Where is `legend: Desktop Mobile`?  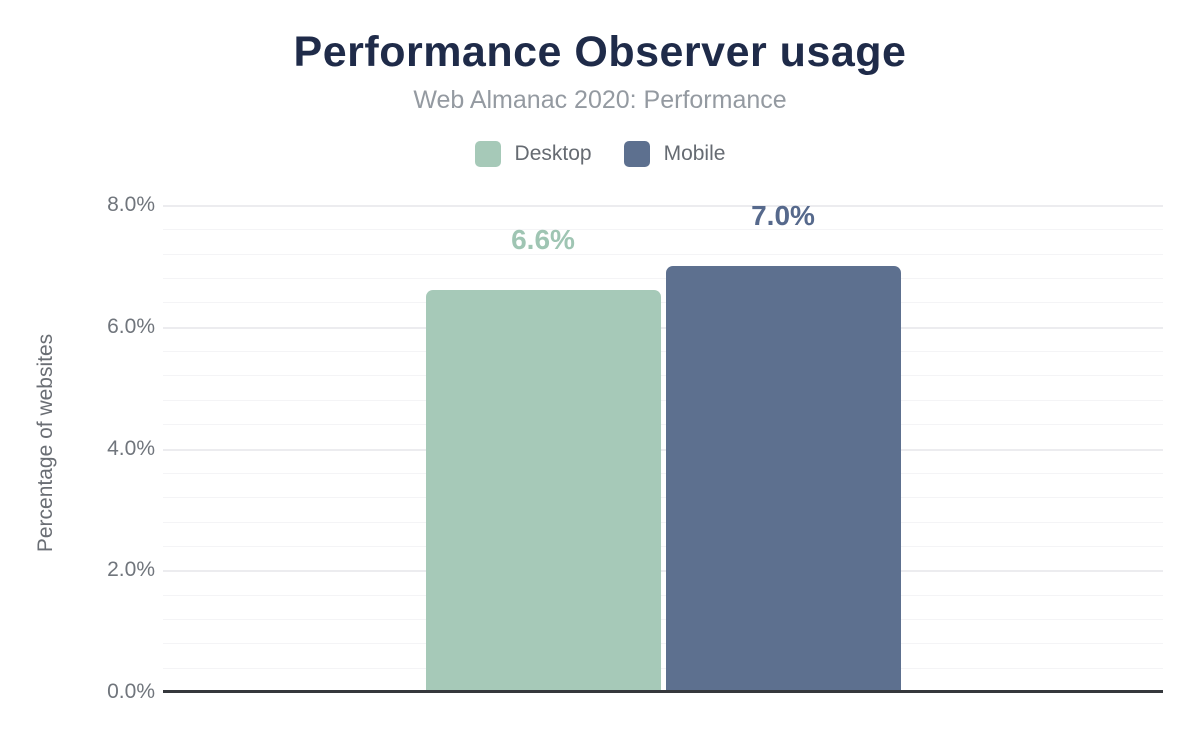 legend: Desktop Mobile is located at coordinates (600, 154).